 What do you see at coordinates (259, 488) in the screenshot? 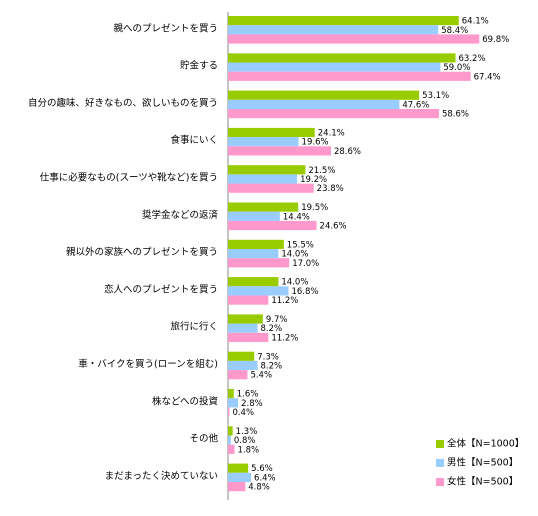
I see `value-label: 4.8%` at bounding box center [259, 488].